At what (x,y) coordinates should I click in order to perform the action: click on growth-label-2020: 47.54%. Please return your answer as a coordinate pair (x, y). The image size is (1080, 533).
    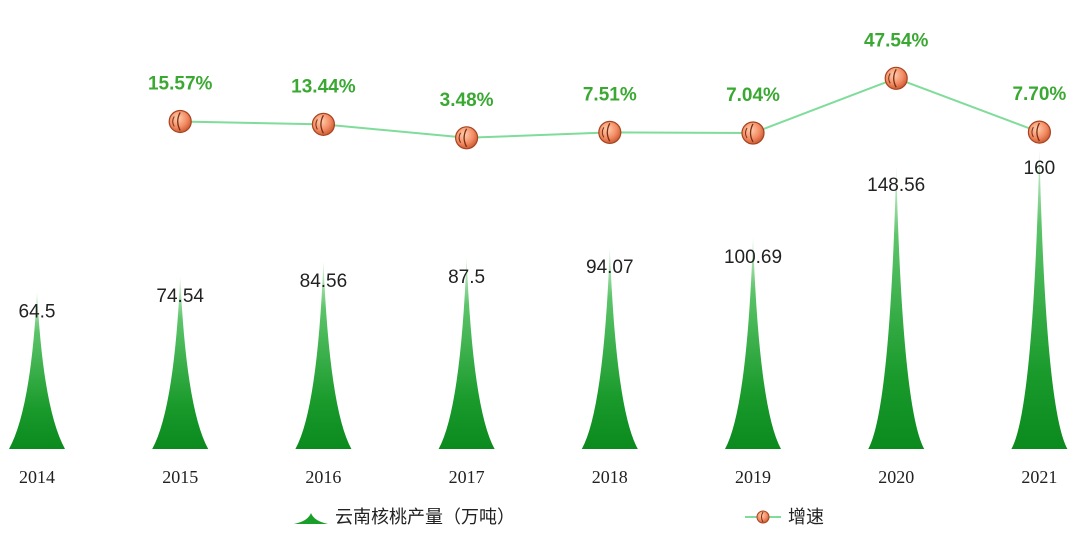
    Looking at the image, I should click on (896, 40).